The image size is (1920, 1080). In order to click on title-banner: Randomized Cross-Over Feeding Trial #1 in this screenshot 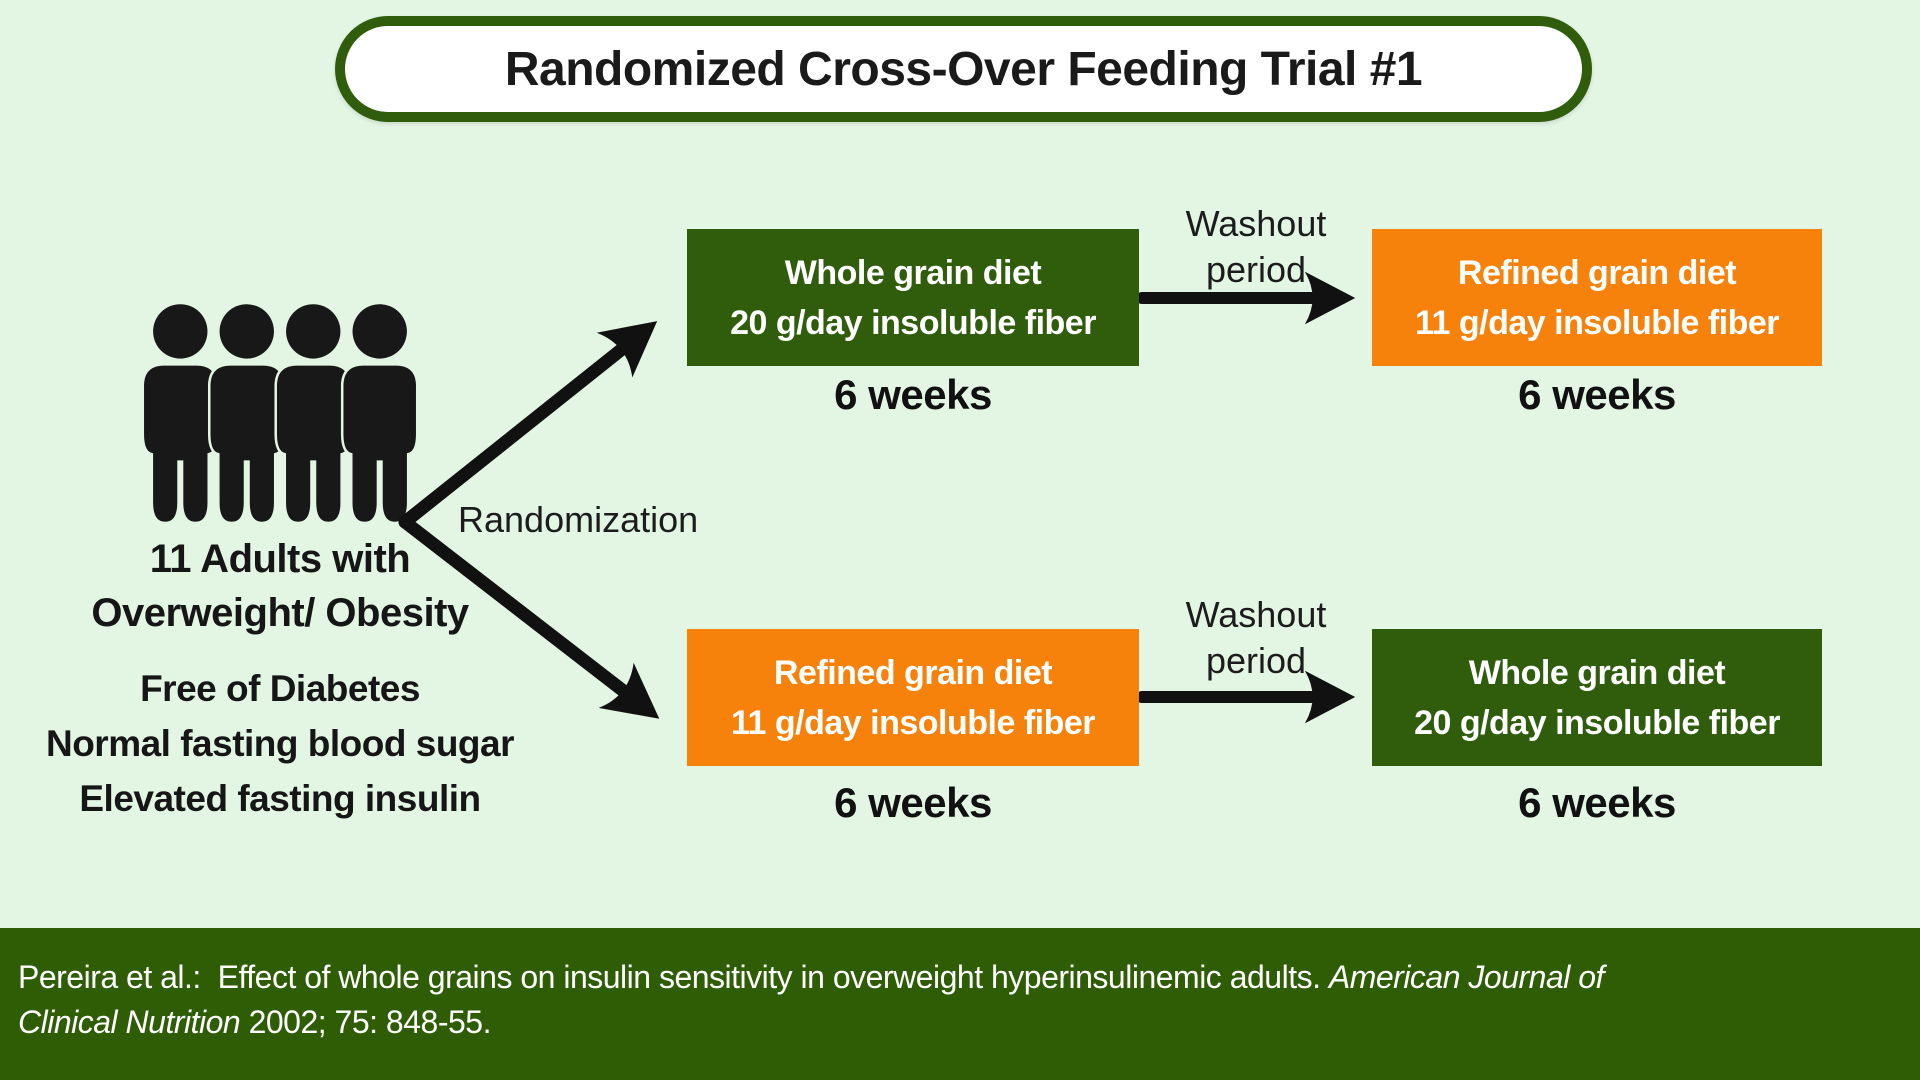, I will do `click(963, 69)`.